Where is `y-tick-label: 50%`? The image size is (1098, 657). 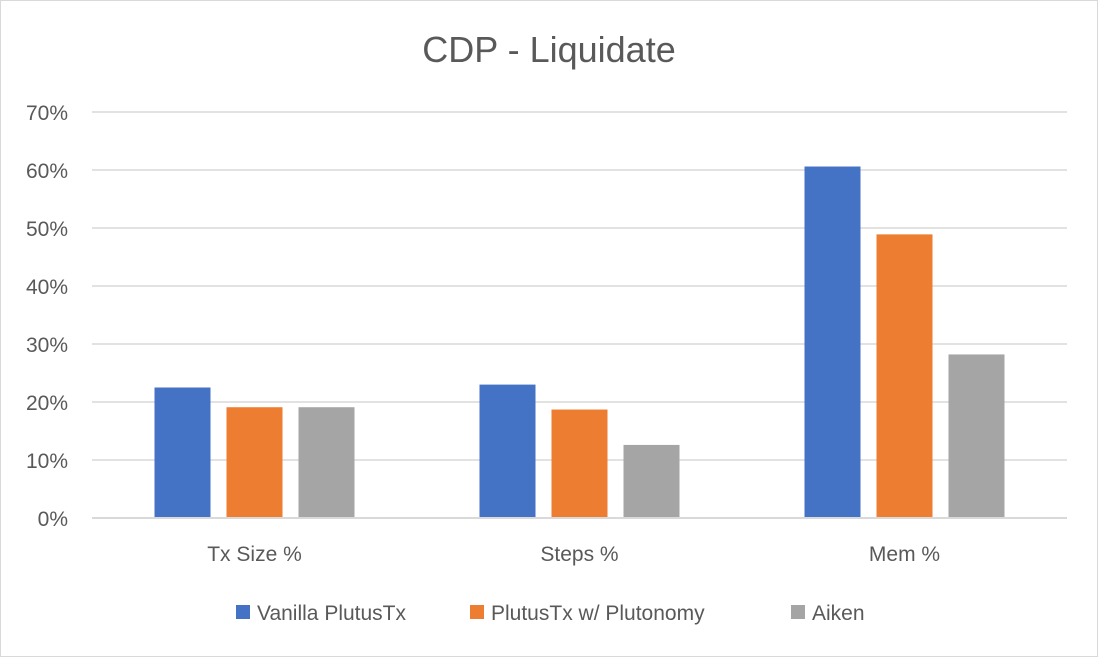
y-tick-label: 50% is located at coordinates (47, 229).